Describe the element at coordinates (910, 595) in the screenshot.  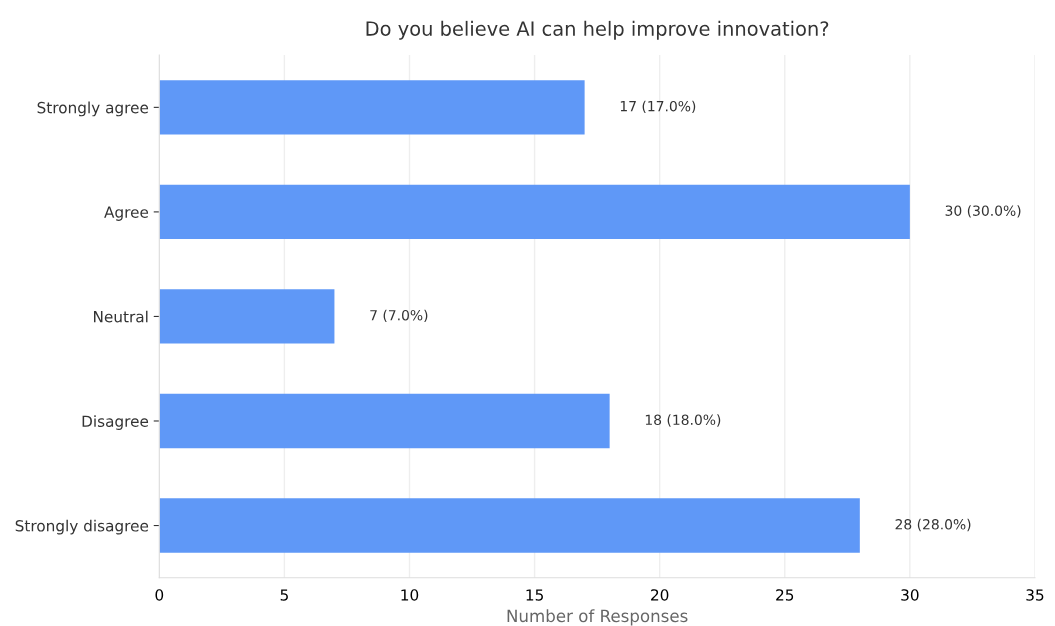
I see `x-tick-label: 30` at that location.